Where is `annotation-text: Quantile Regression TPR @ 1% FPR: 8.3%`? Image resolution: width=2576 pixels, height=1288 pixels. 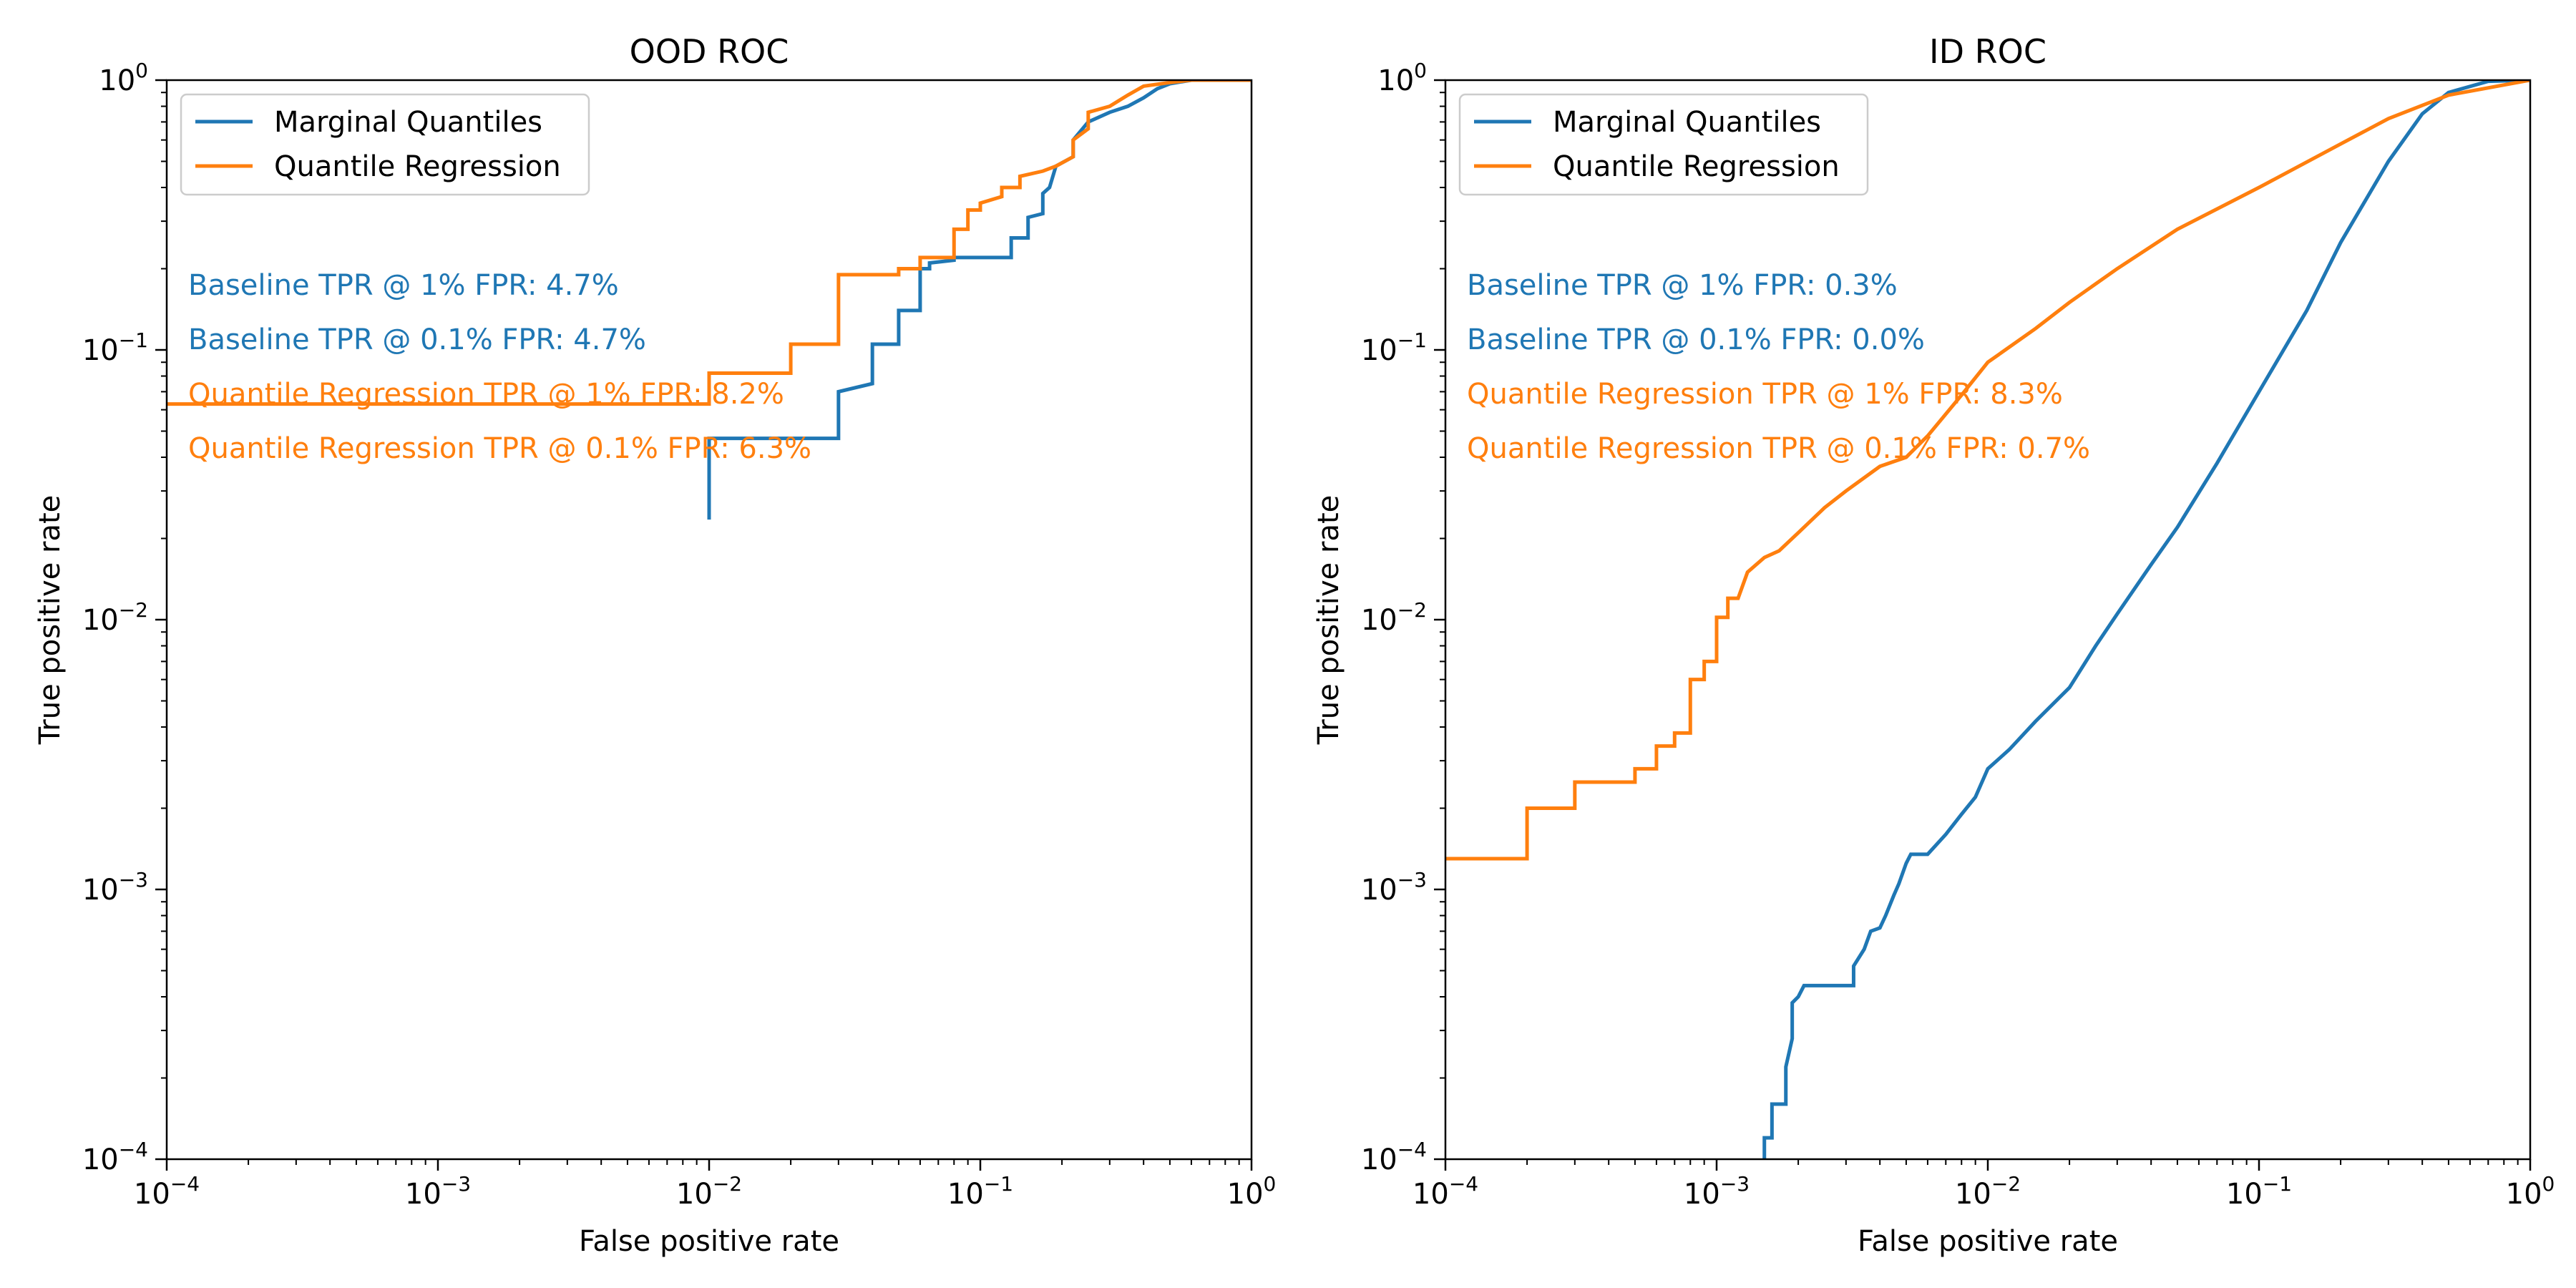 annotation-text: Quantile Regression TPR @ 1% FPR: 8.3% is located at coordinates (1765, 394).